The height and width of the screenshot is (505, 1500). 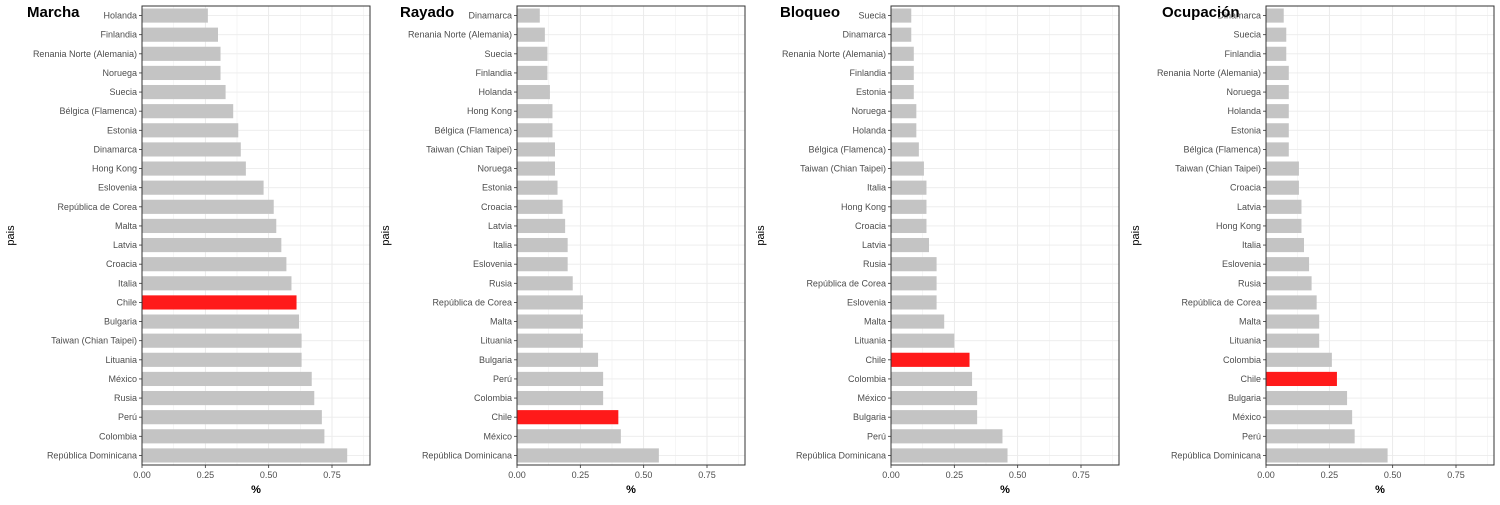 What do you see at coordinates (1249, 207) in the screenshot?
I see `y-tick-label: Latvia` at bounding box center [1249, 207].